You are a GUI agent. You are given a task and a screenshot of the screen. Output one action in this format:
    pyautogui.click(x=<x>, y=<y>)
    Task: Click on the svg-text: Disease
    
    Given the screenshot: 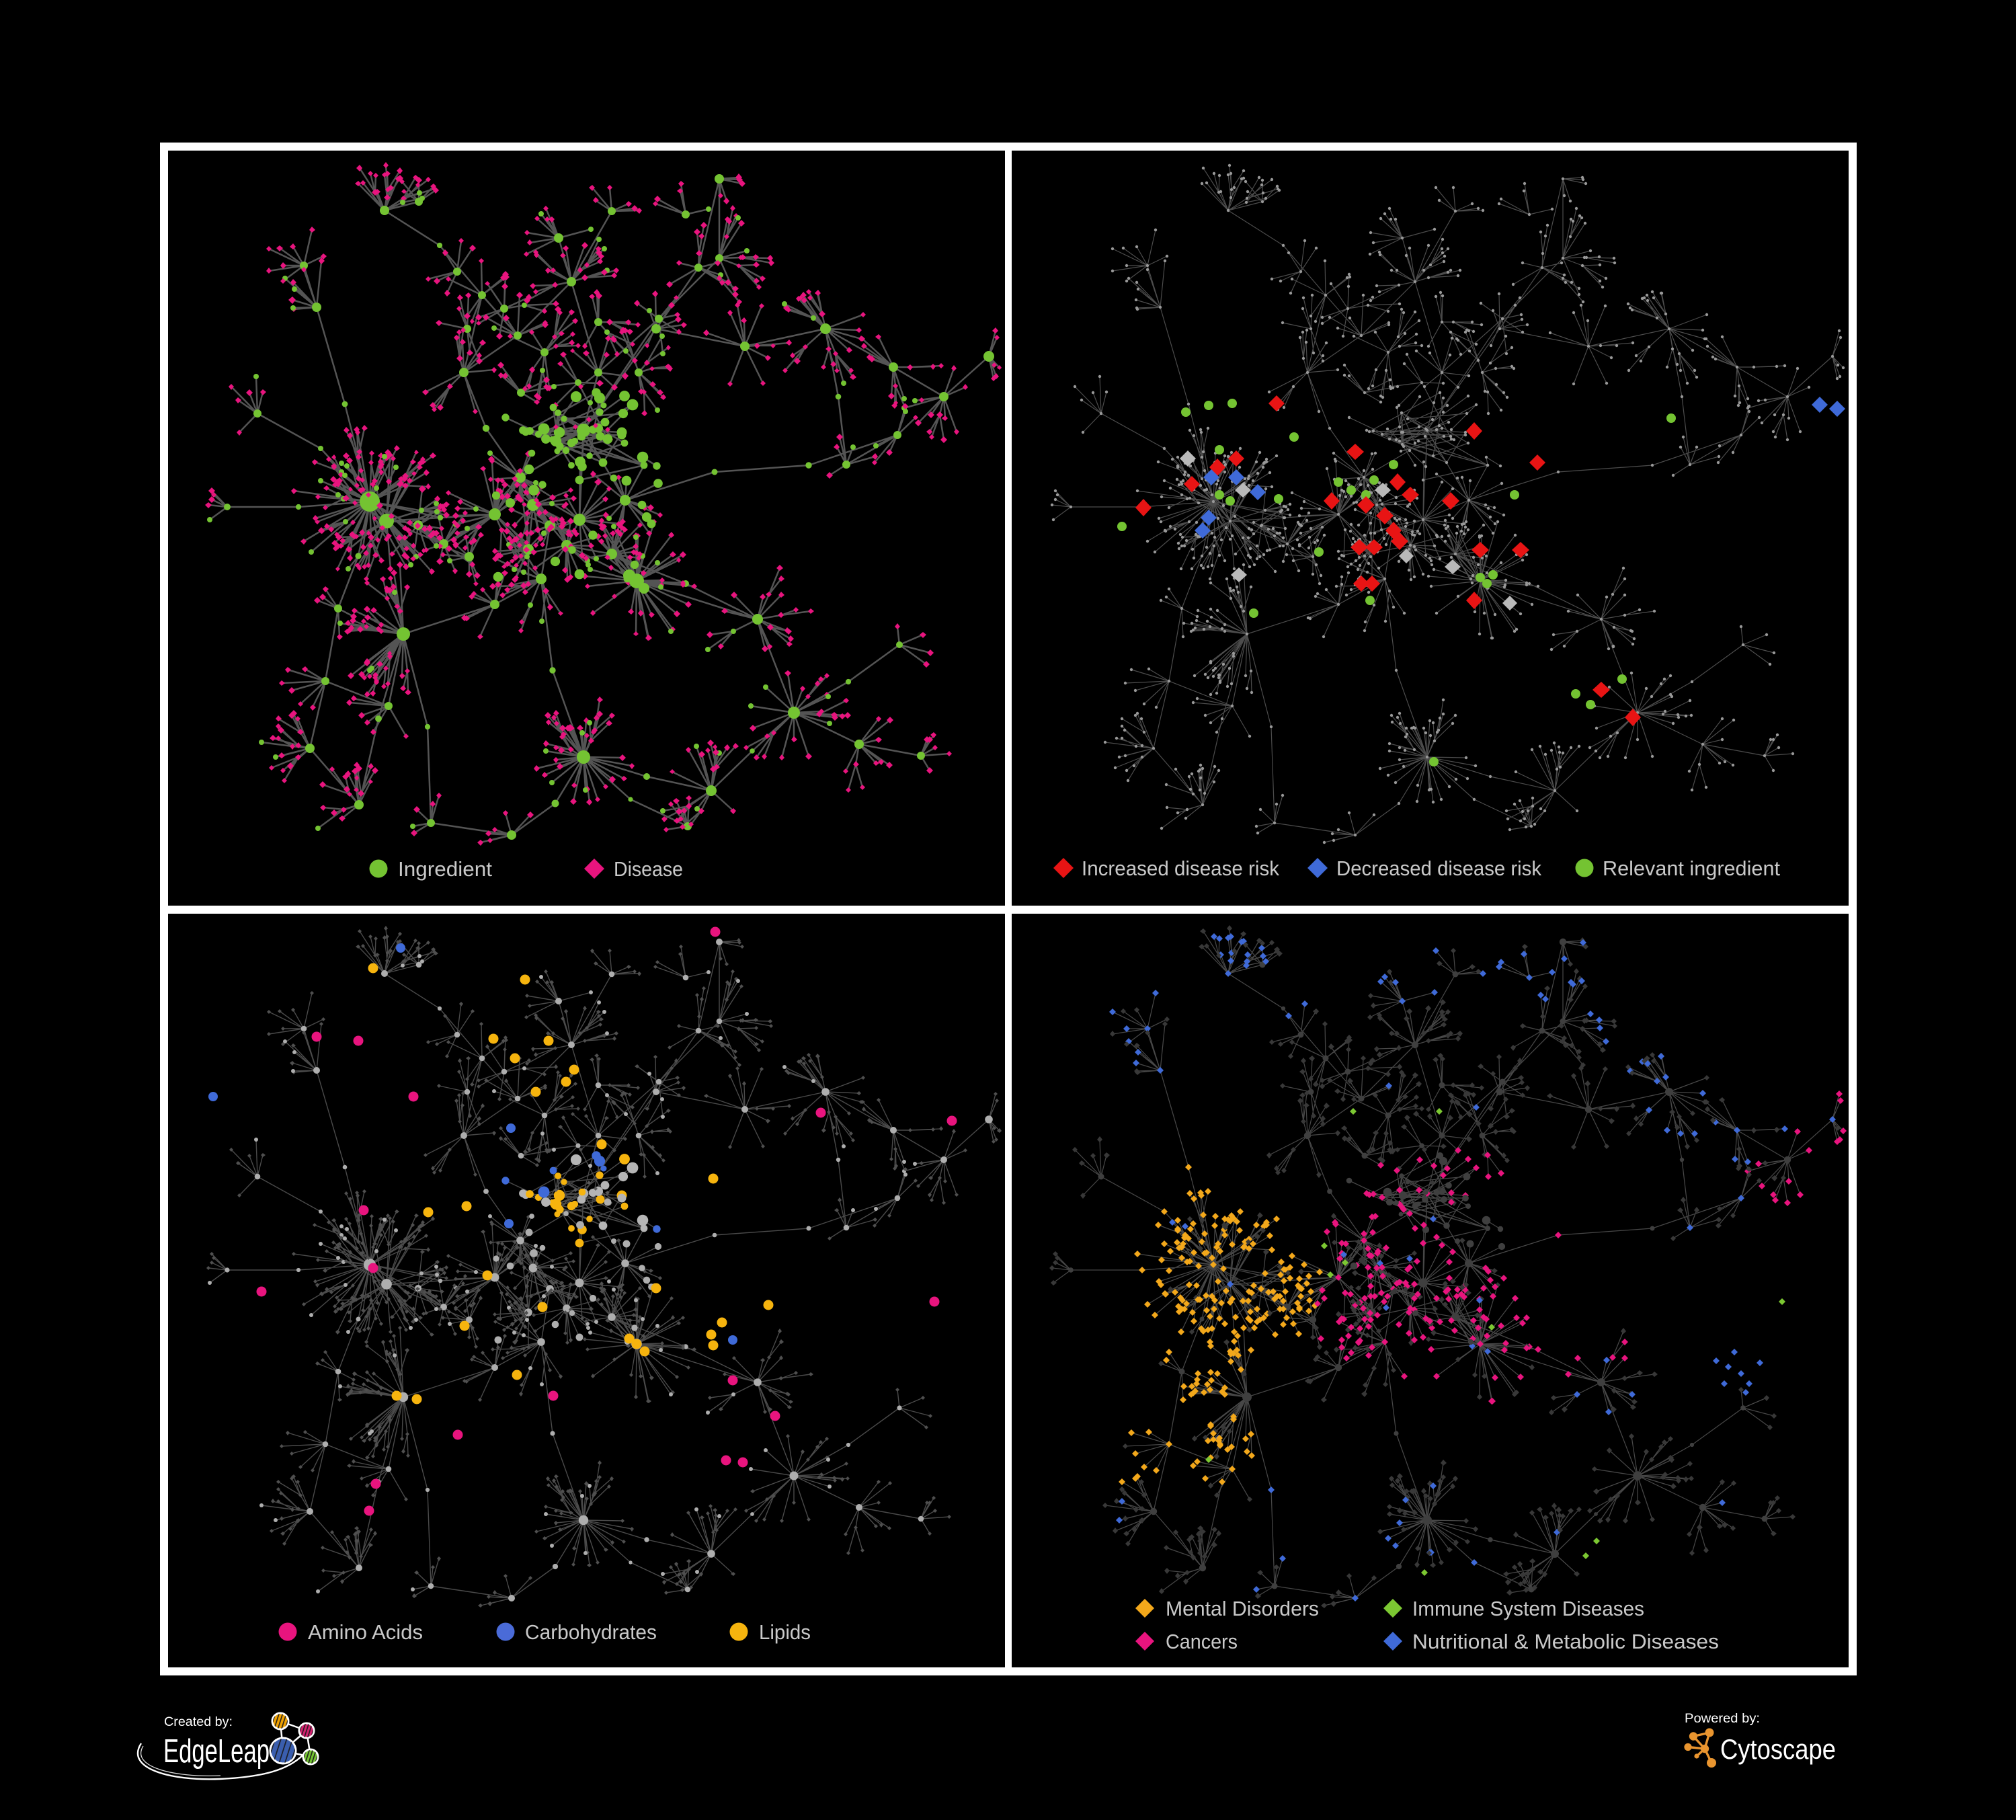 What is the action you would take?
    pyautogui.click(x=648, y=869)
    